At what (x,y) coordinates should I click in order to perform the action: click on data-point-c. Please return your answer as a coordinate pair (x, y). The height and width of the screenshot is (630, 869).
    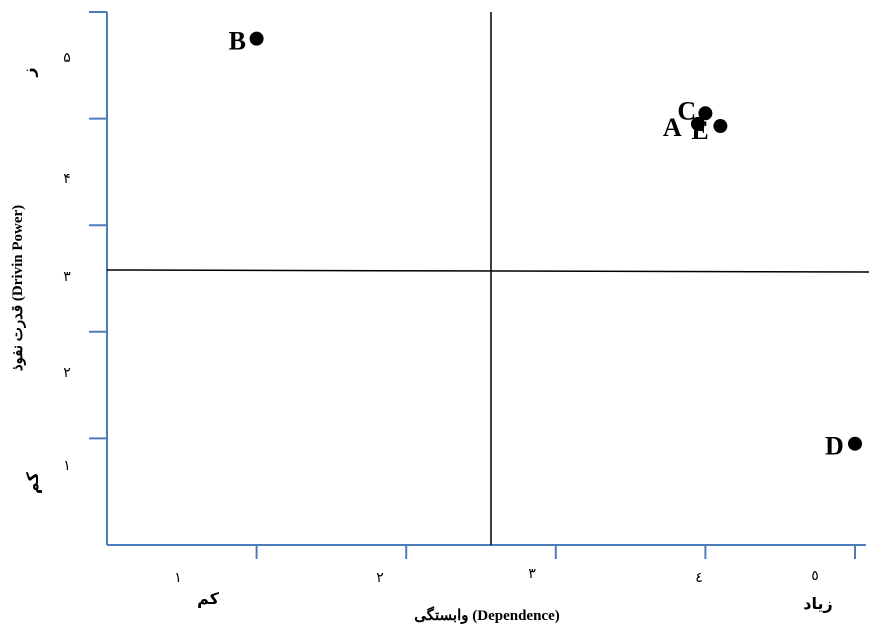
    Looking at the image, I should click on (705, 113).